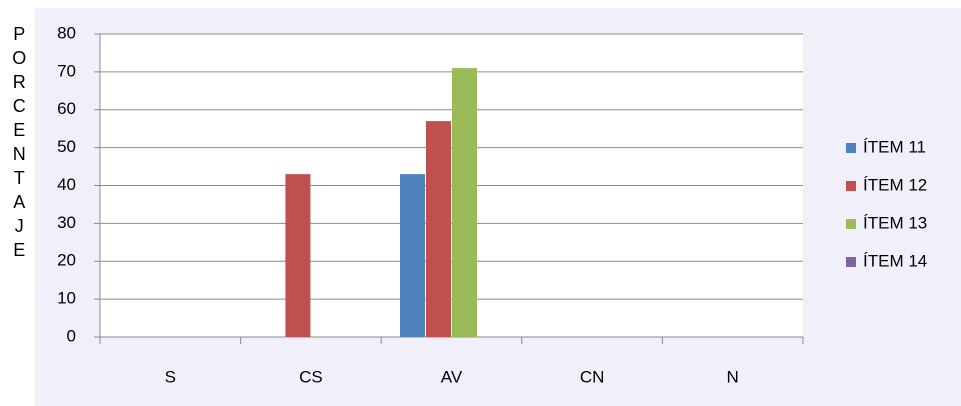 The image size is (961, 406). Describe the element at coordinates (895, 222) in the screenshot. I see `legend-label: ÍTEM 13` at that location.